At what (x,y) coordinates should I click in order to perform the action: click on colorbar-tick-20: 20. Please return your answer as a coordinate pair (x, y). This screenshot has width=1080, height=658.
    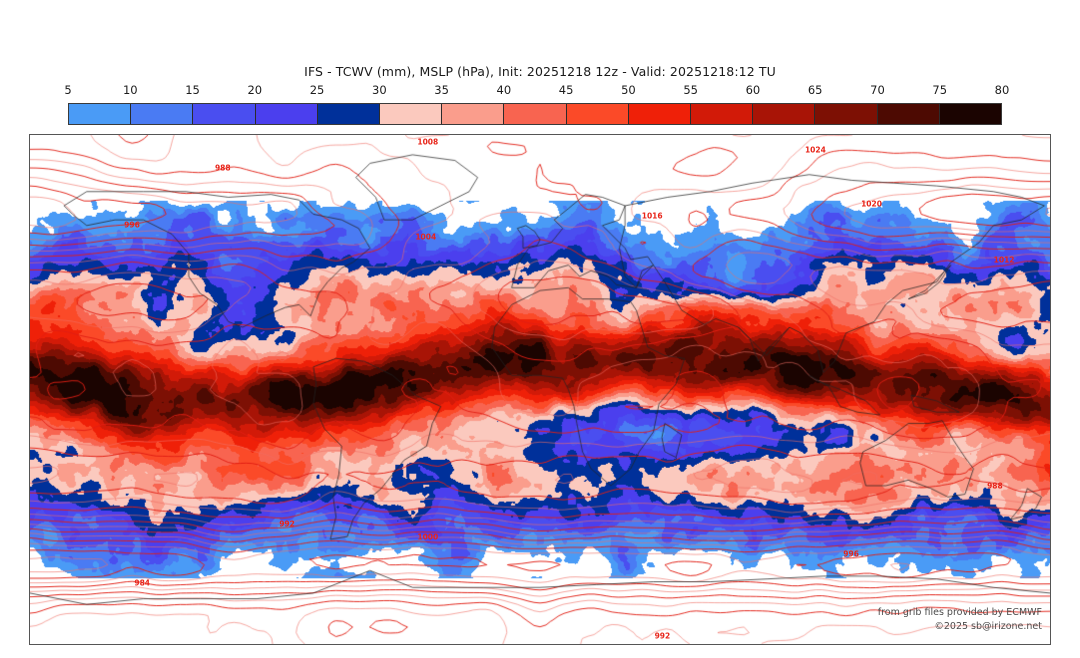
    Looking at the image, I should click on (255, 90).